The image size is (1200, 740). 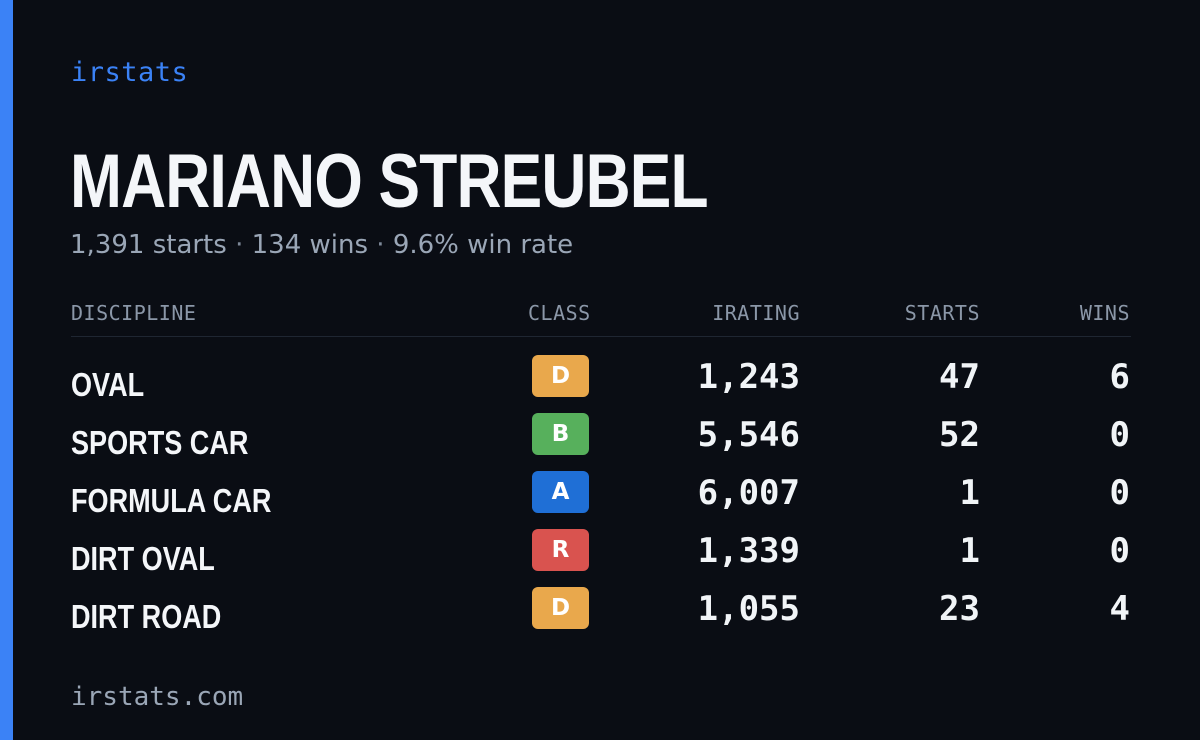 What do you see at coordinates (146, 616) in the screenshot?
I see `discipline-name: DIRT ROAD` at bounding box center [146, 616].